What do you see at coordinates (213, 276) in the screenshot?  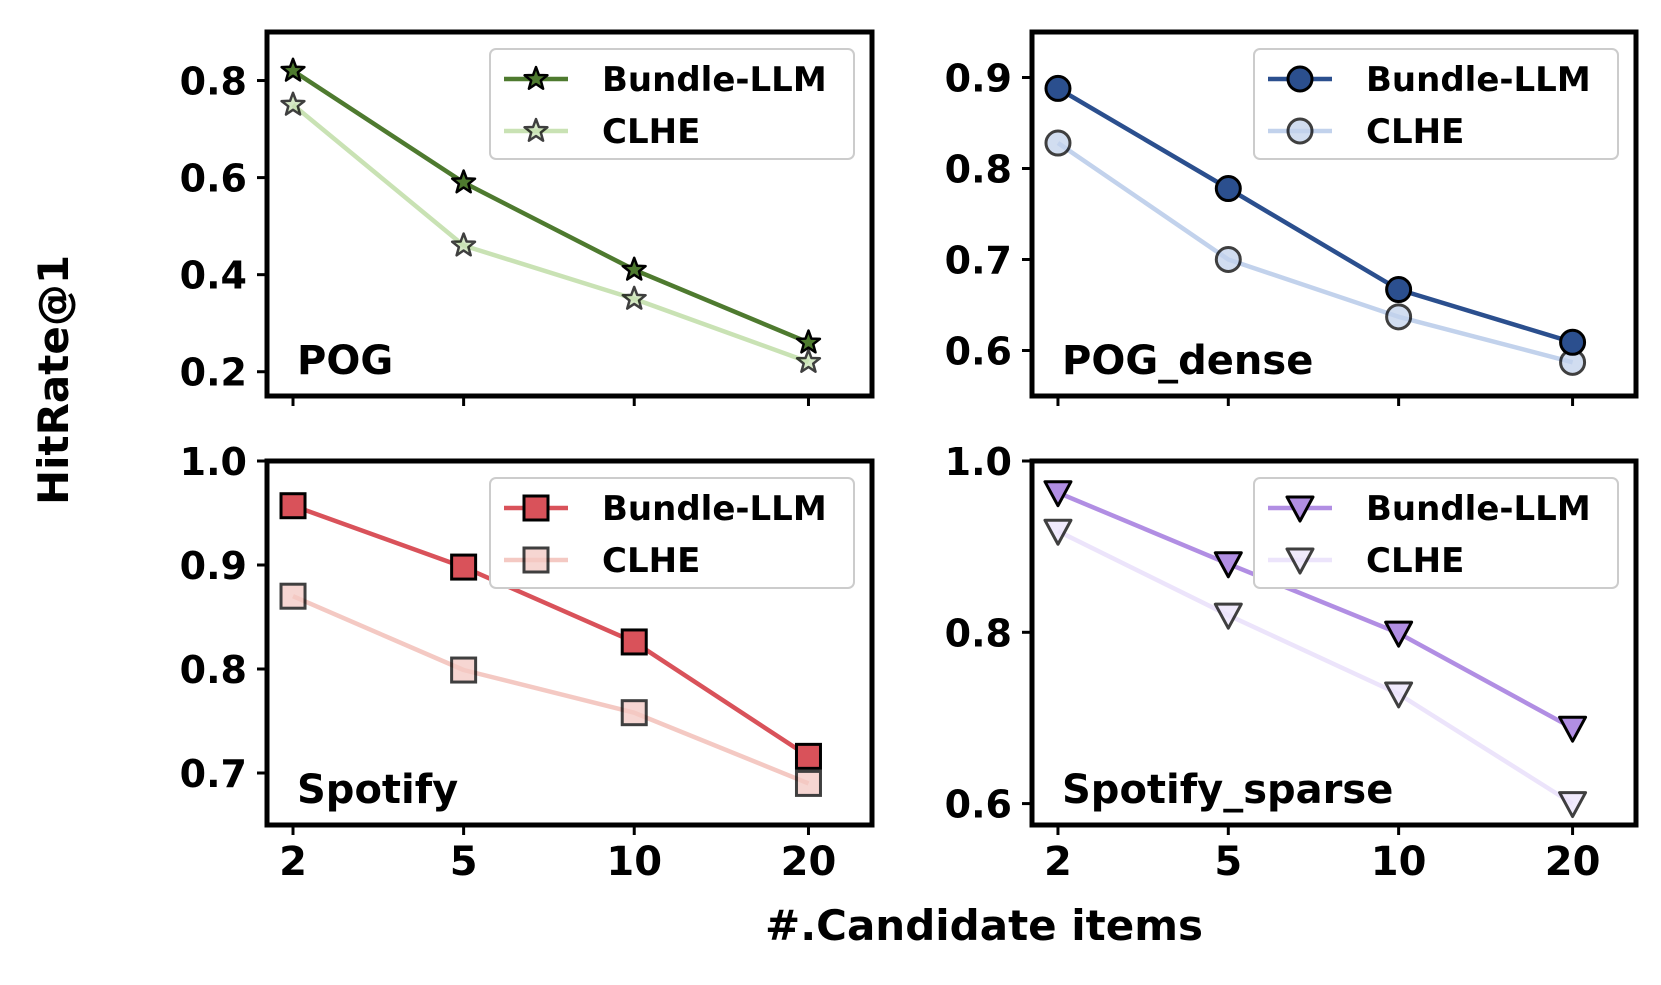 I see `y-tick-label: 0.4` at bounding box center [213, 276].